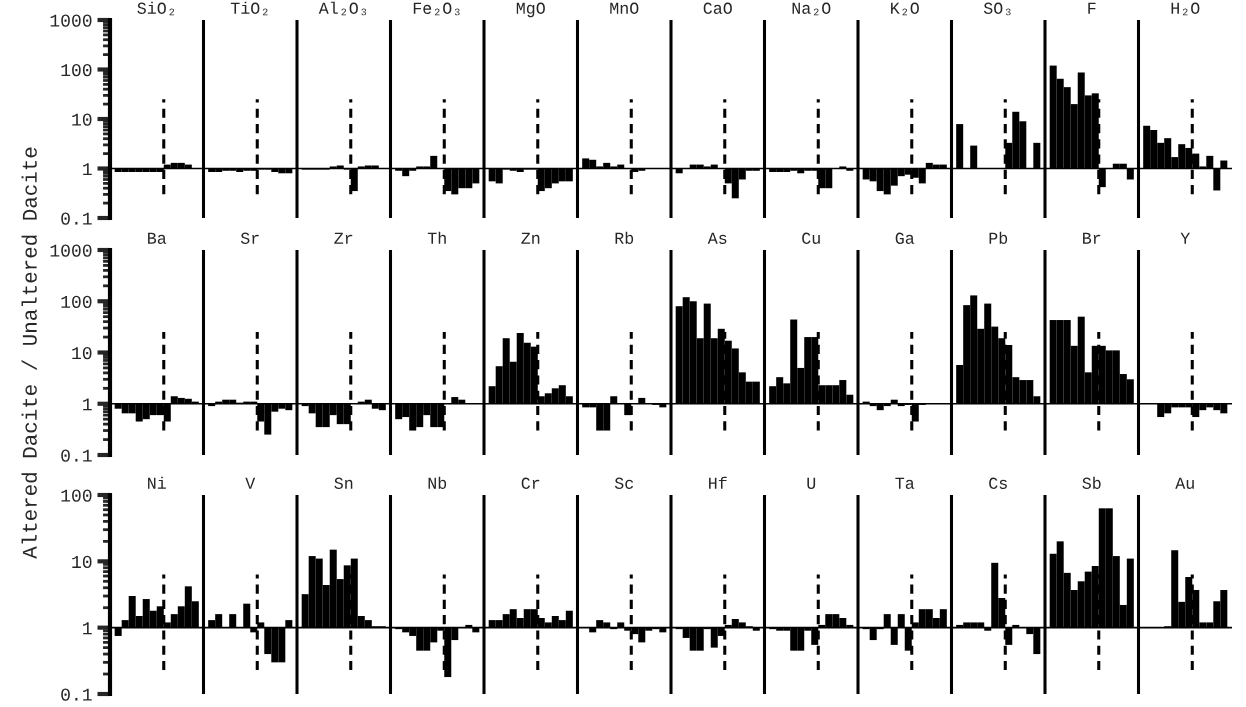 Image resolution: width=1246 pixels, height=707 pixels. What do you see at coordinates (1184, 483) in the screenshot?
I see `x-tick-label: Au` at bounding box center [1184, 483].